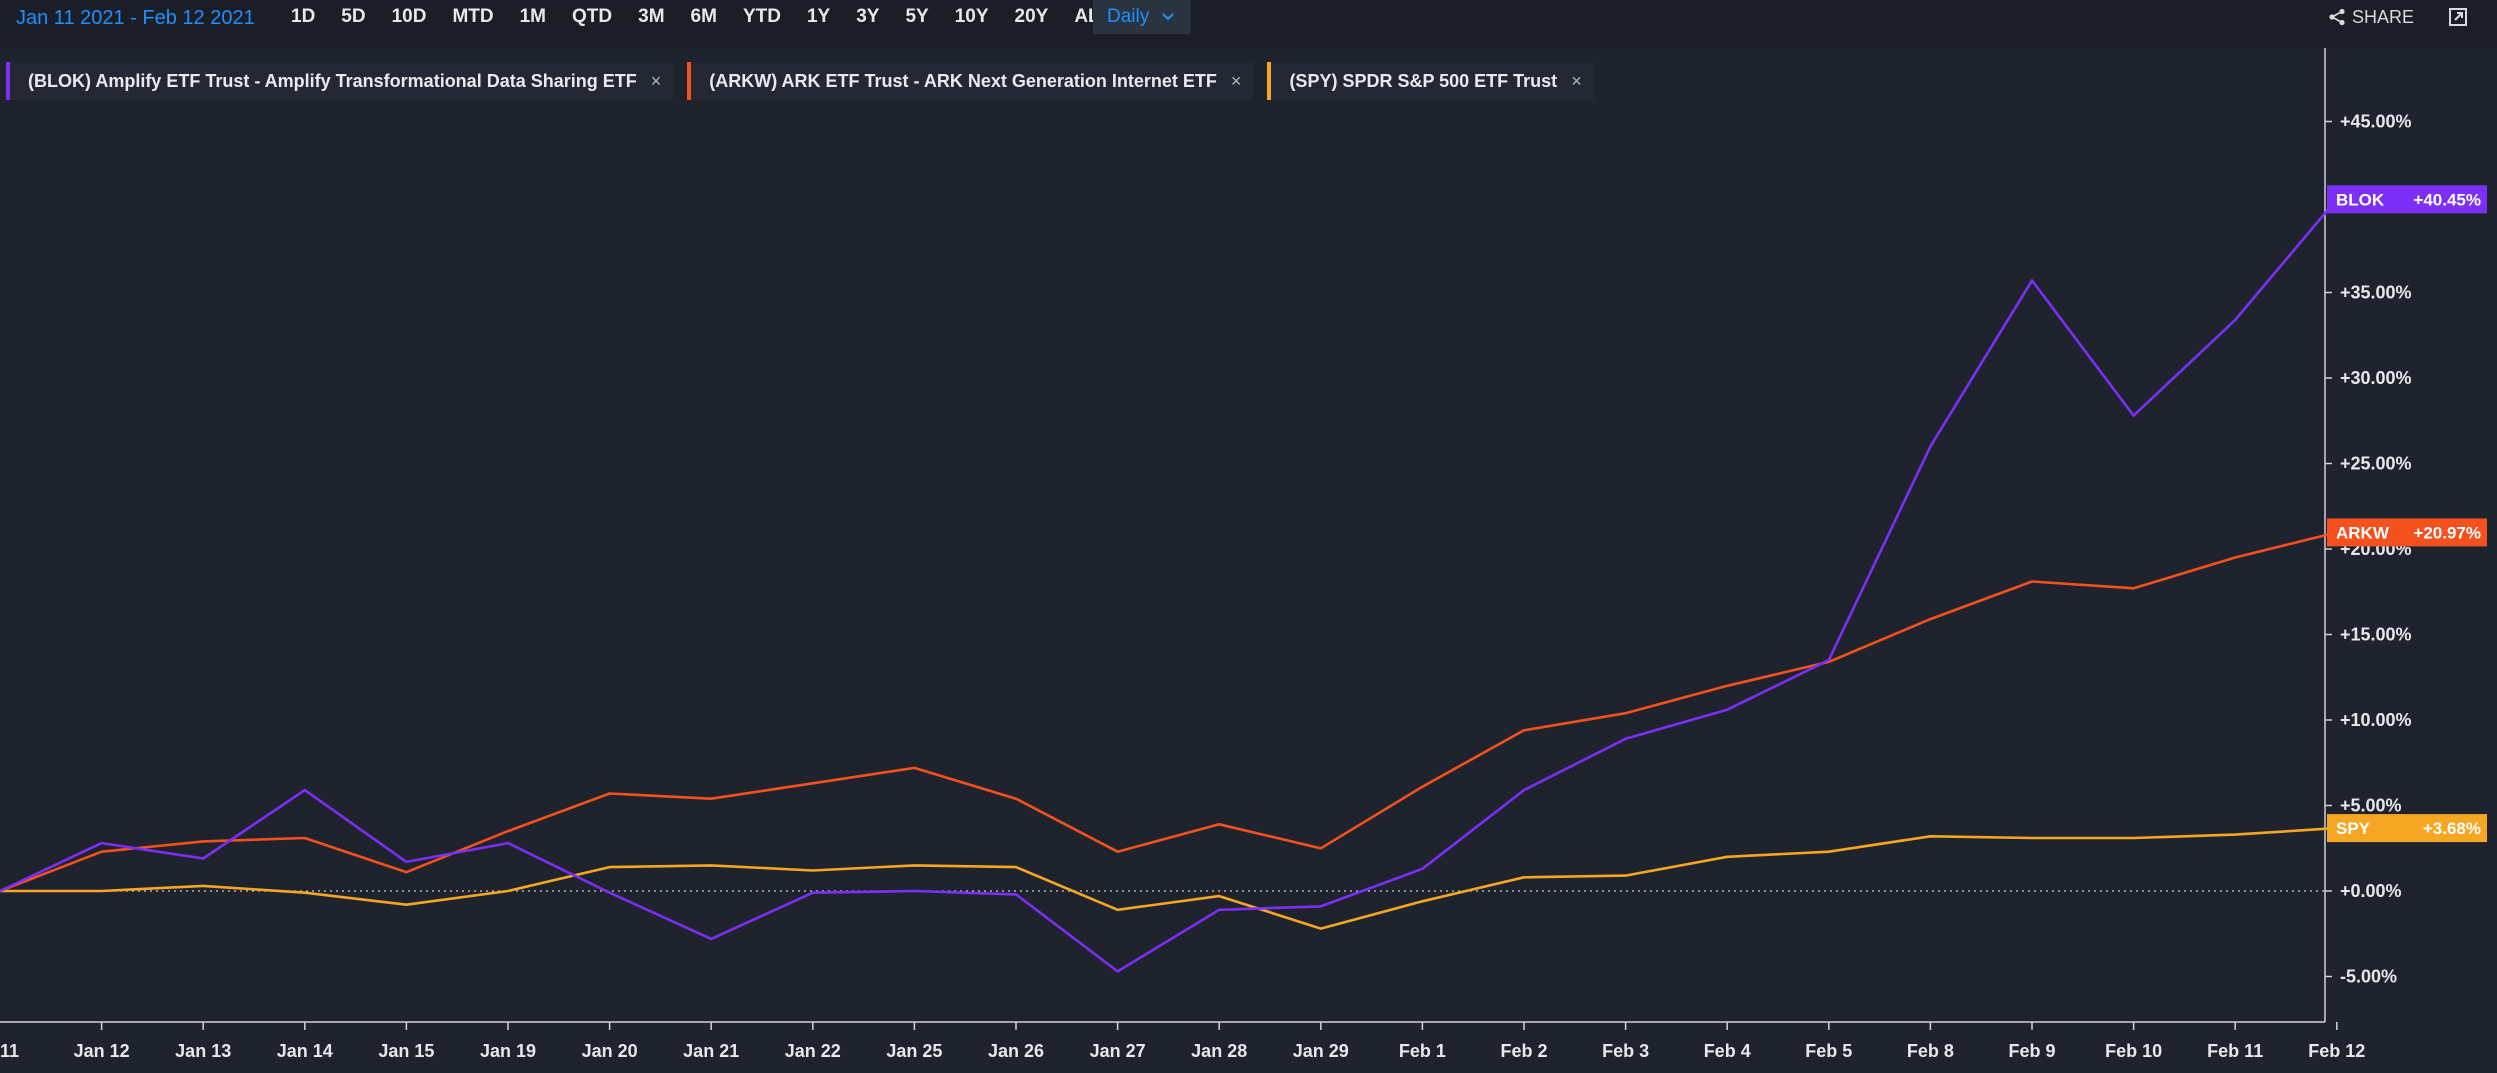 The width and height of the screenshot is (2497, 1073). I want to click on y-tick-label: +30.00%, so click(2376, 378).